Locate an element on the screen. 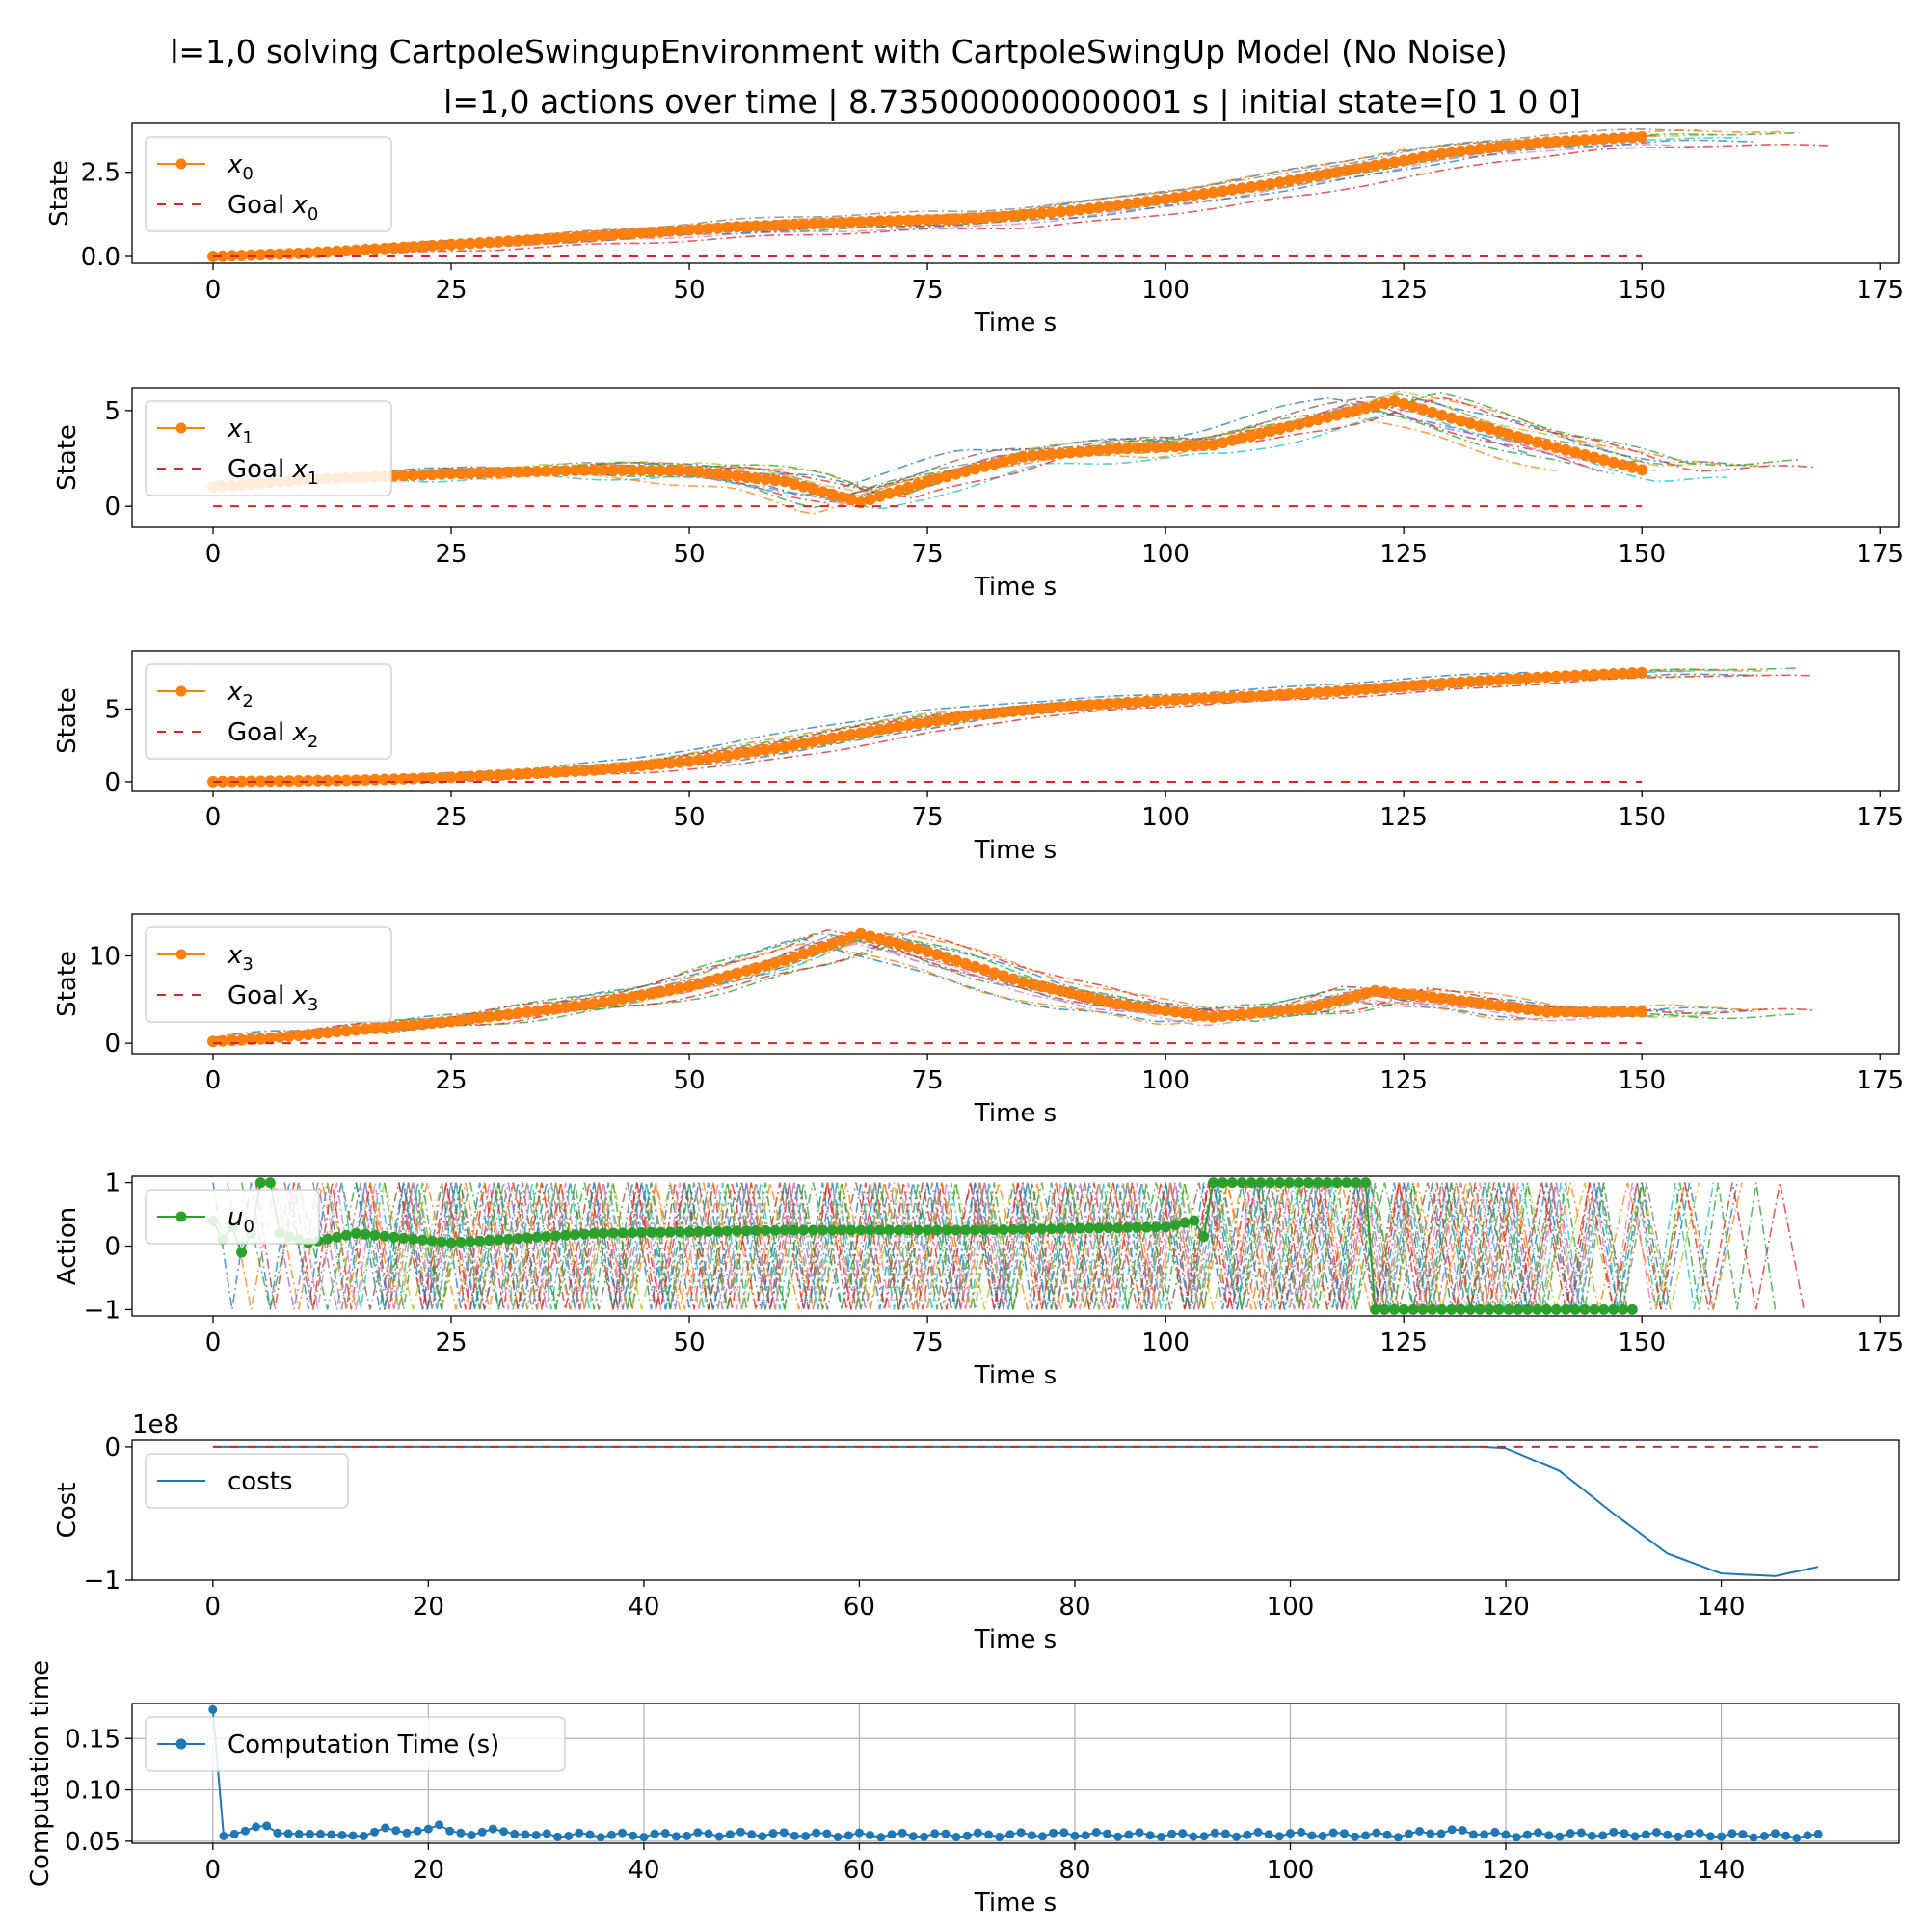  legend-box is located at coordinates (247, 1481).